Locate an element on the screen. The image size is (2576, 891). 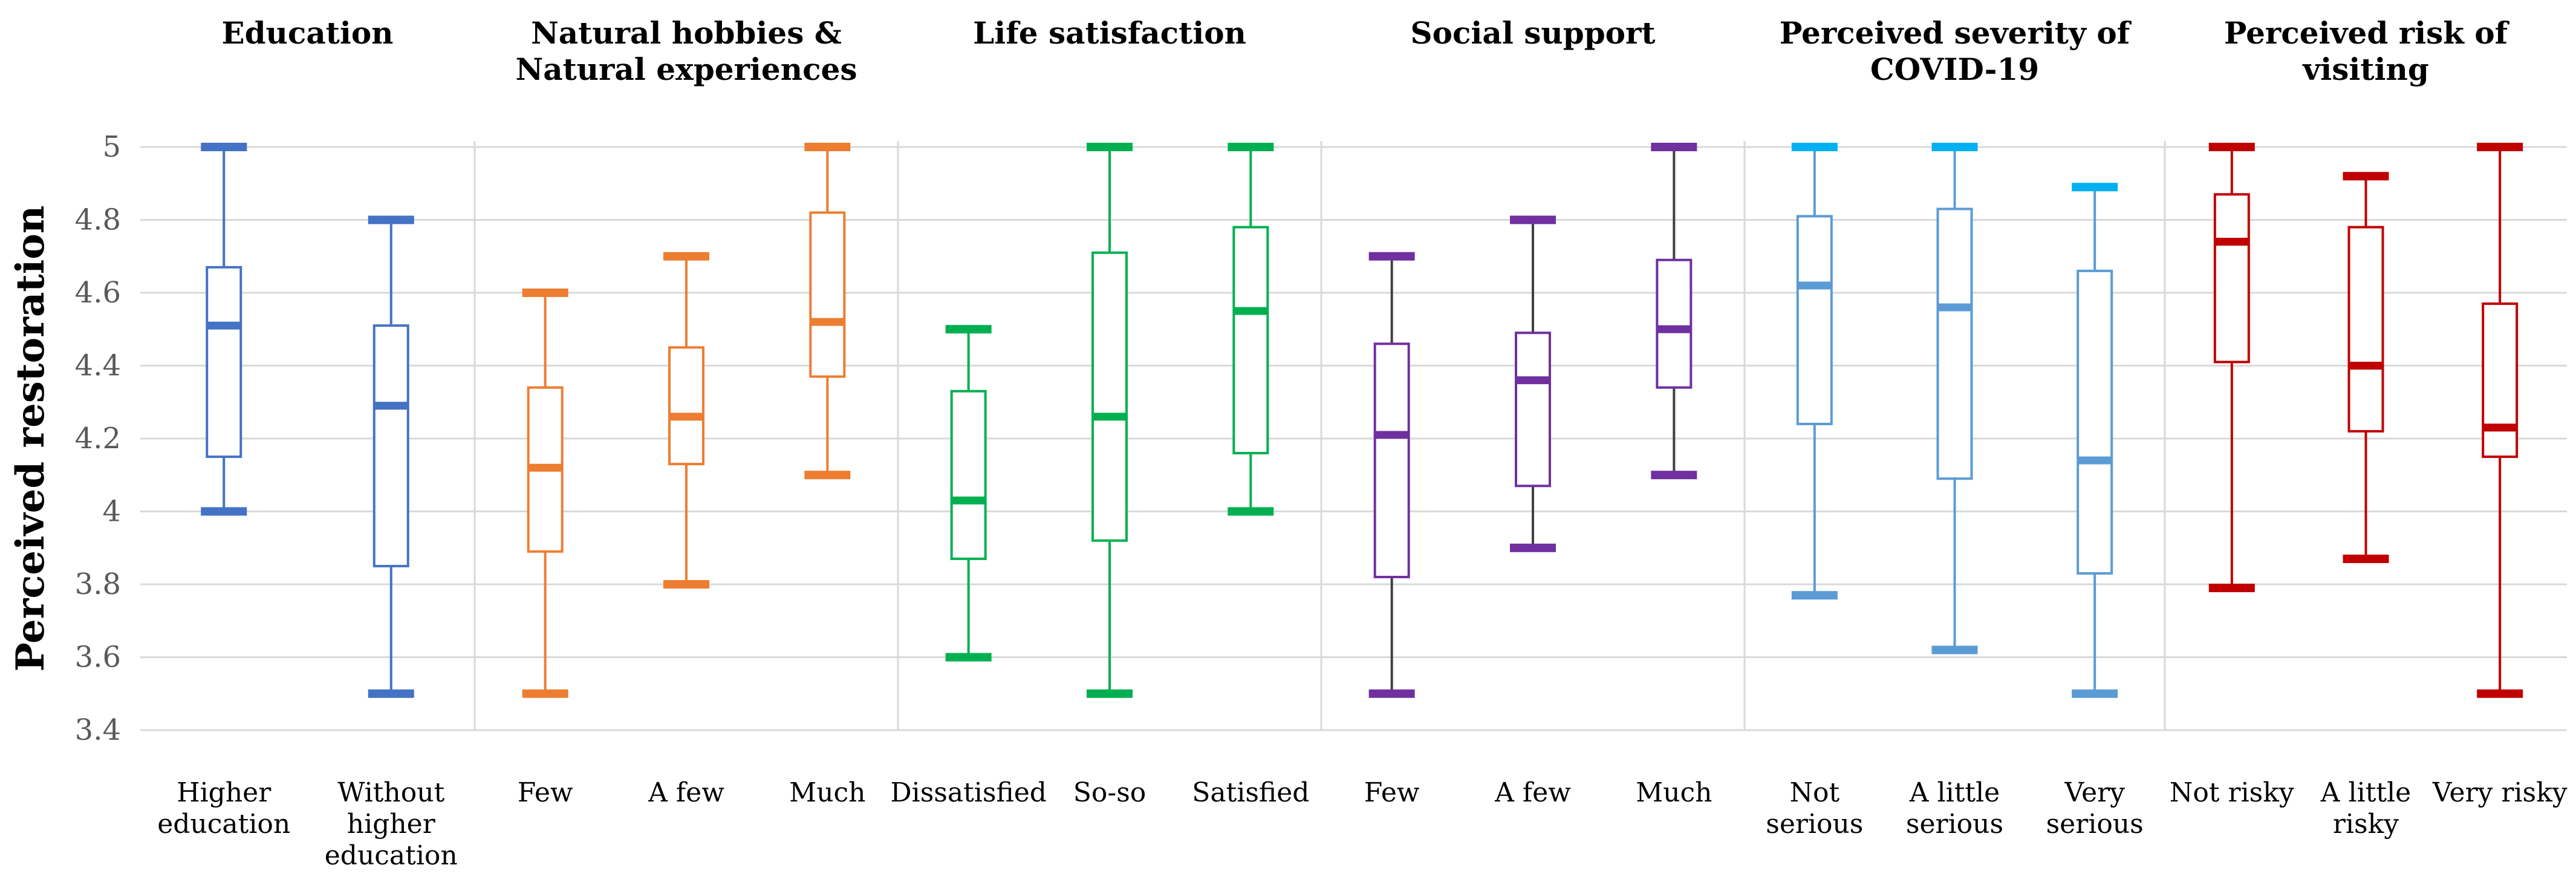
y-axis-title: Perceived restoration is located at coordinates (31, 439).